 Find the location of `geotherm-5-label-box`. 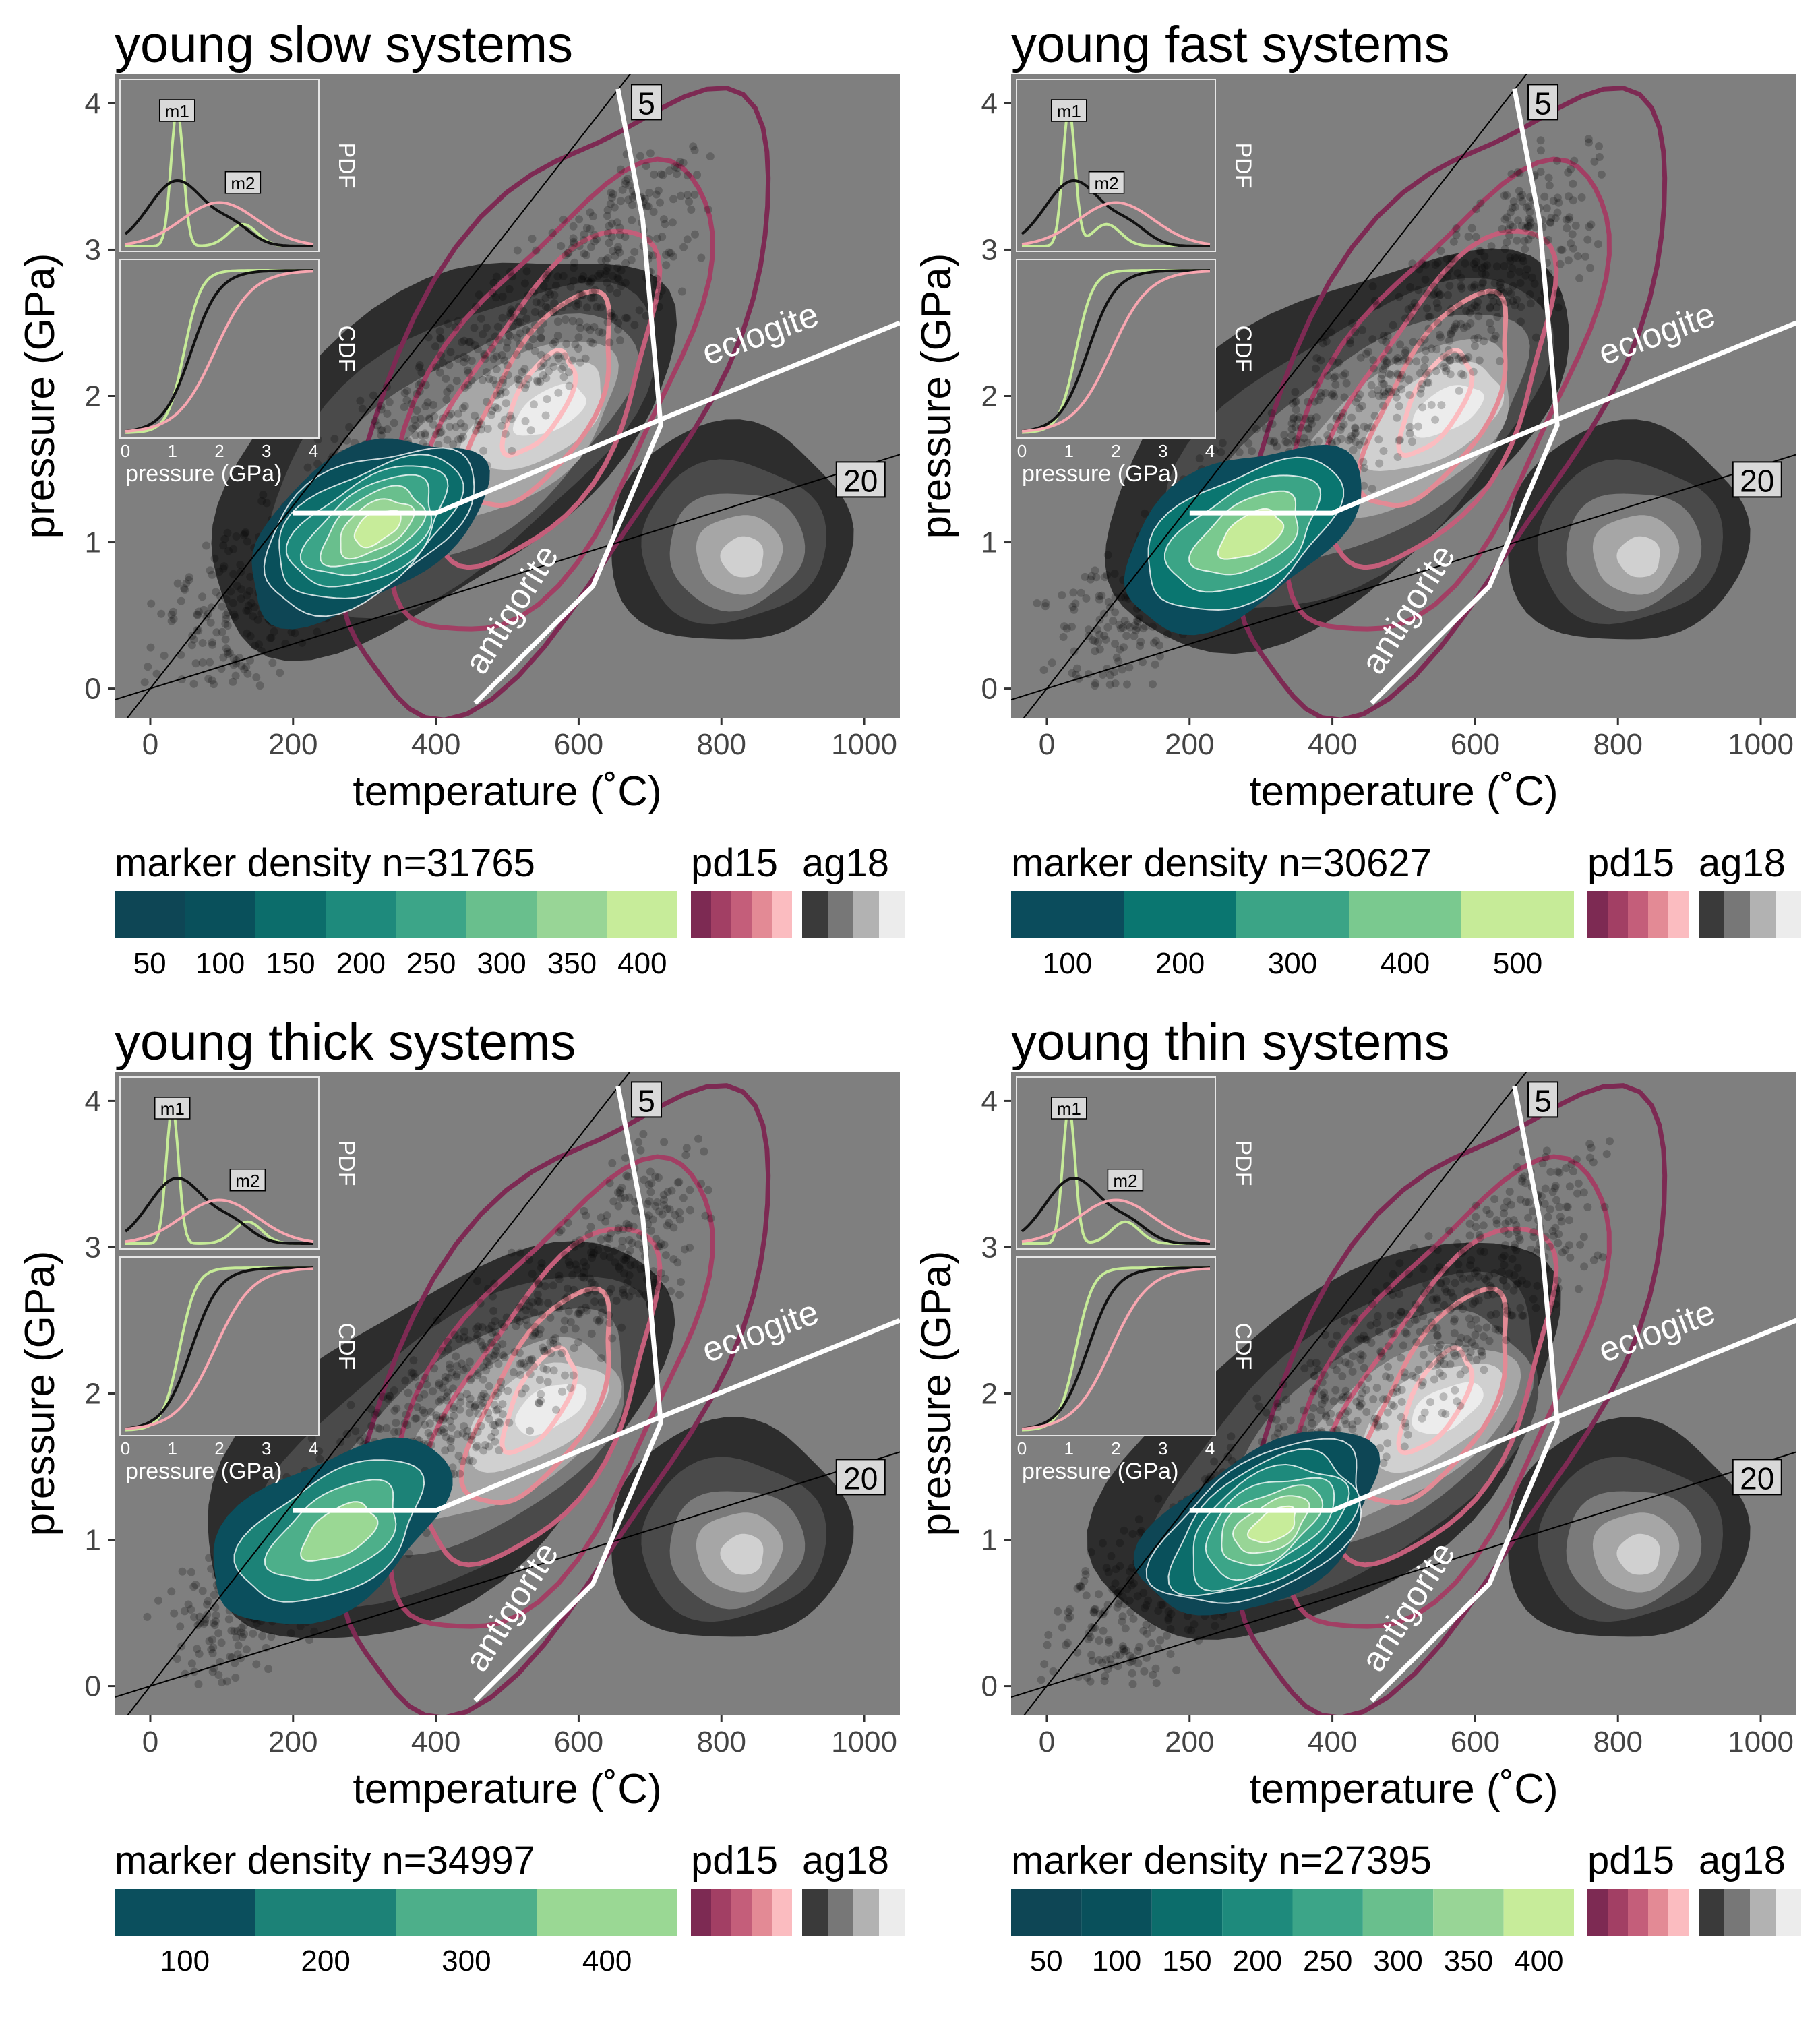

geotherm-5-label-box is located at coordinates (1543, 1099).